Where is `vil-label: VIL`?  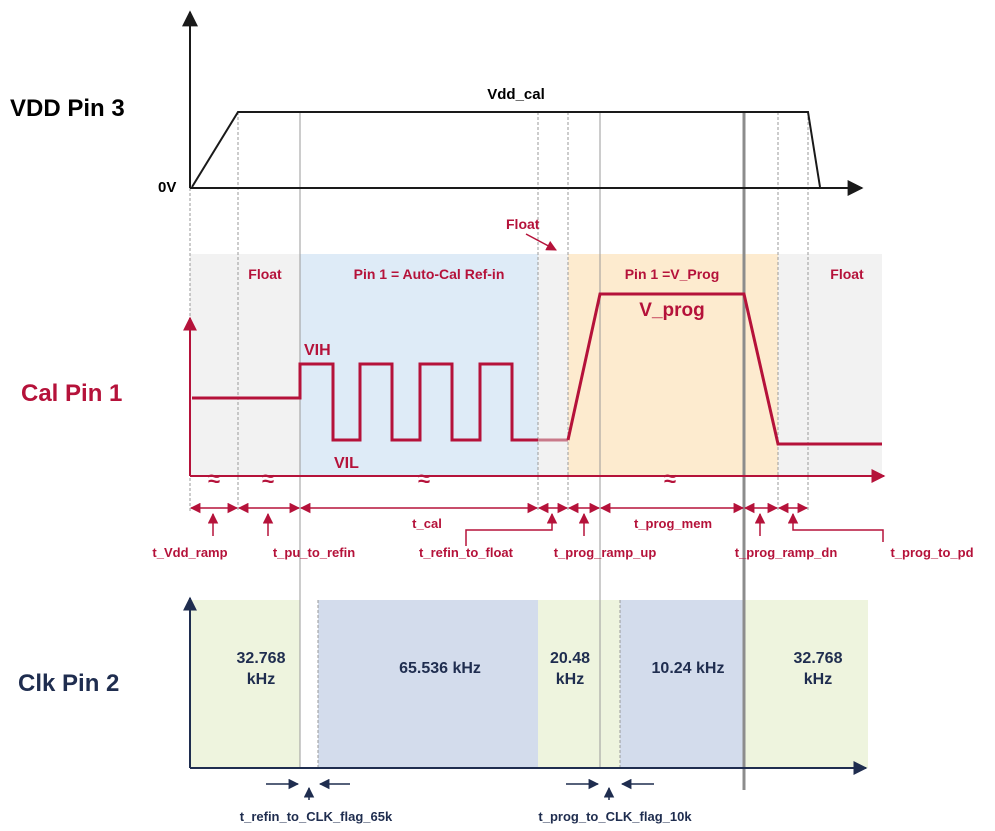 vil-label: VIL is located at coordinates (346, 463).